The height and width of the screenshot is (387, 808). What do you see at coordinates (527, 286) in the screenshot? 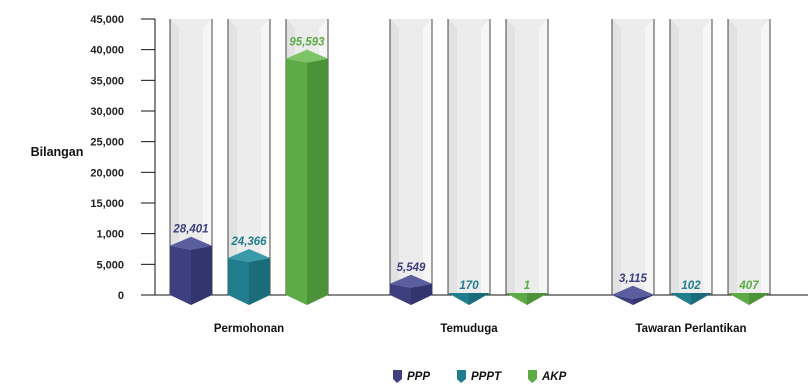
I see `data-label: 1` at bounding box center [527, 286].